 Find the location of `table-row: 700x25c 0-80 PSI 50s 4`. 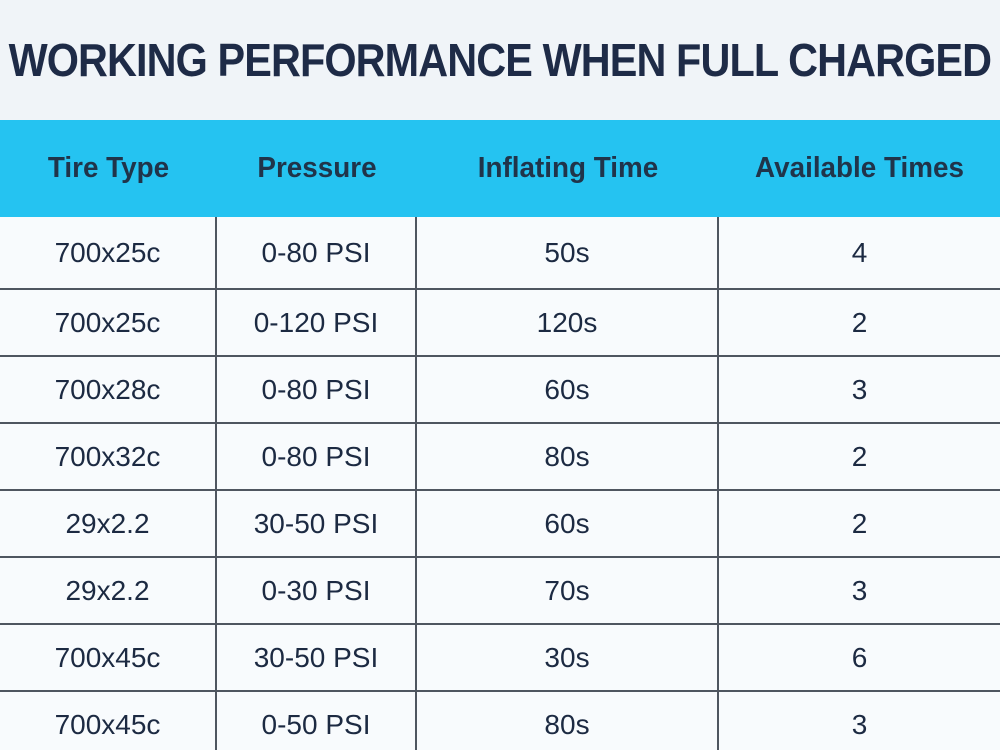

table-row: 700x25c 0-80 PSI 50s 4 is located at coordinates (500, 252).